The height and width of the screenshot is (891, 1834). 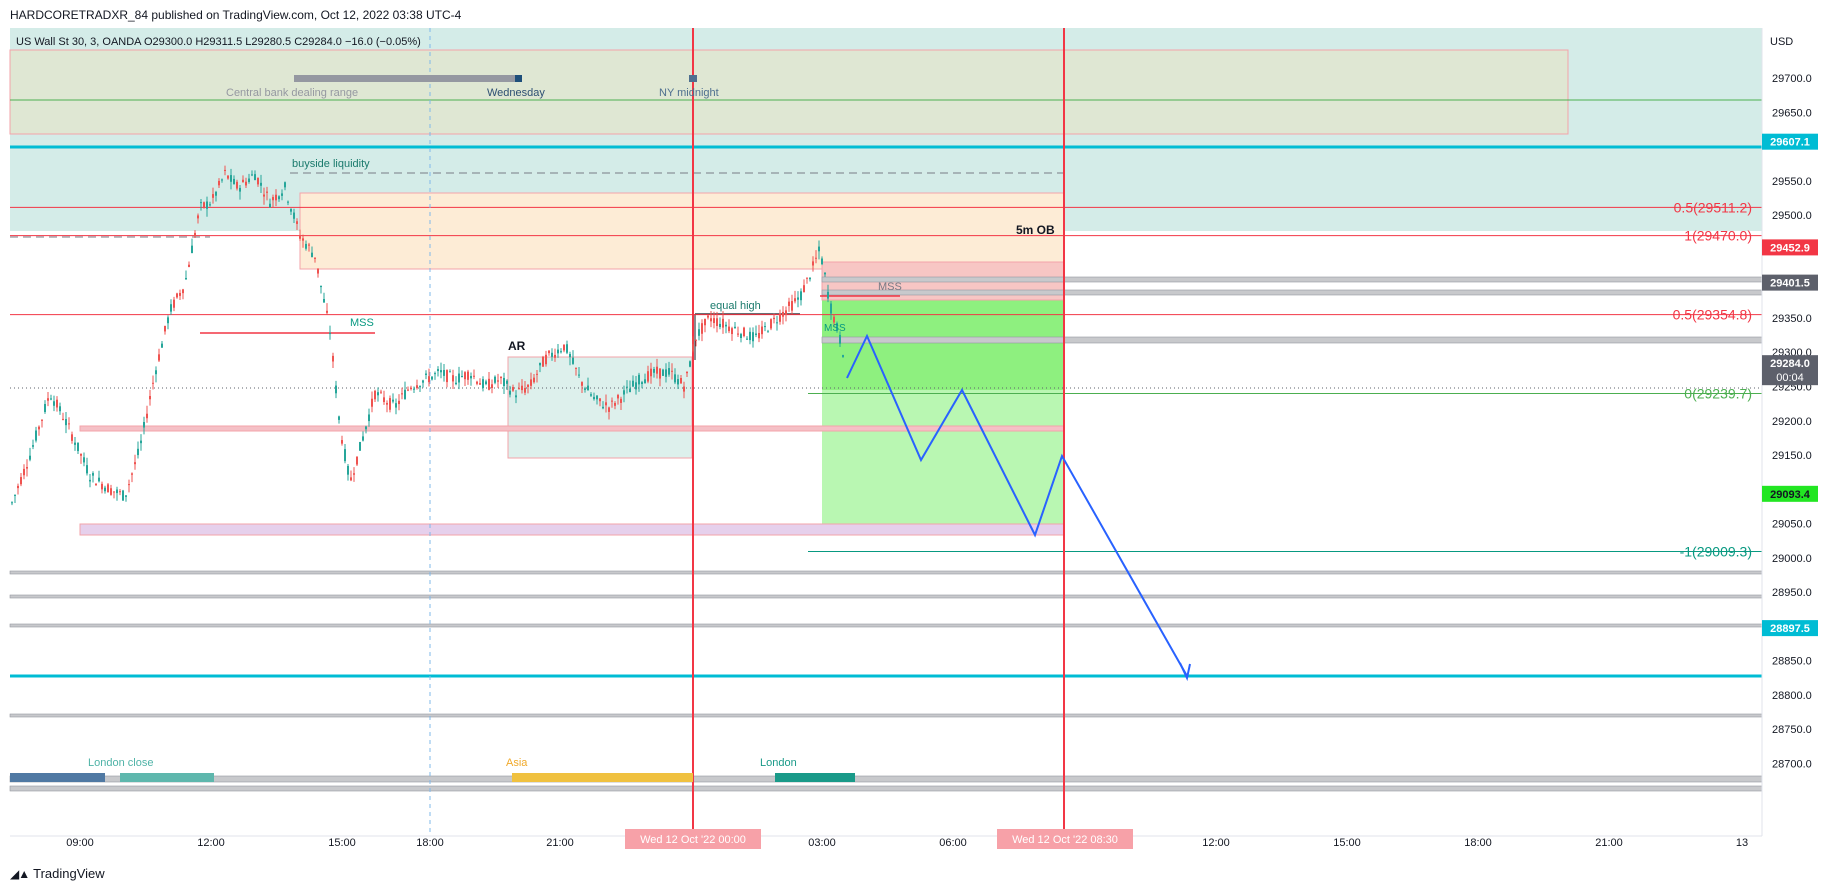 What do you see at coordinates (815, 777) in the screenshot?
I see `session-bar-london` at bounding box center [815, 777].